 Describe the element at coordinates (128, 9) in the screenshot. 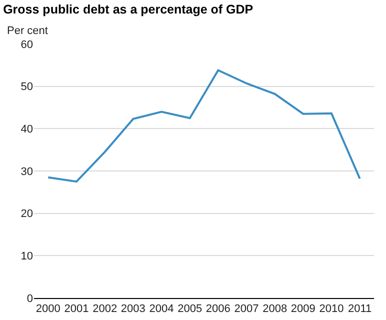

I see `chart-title: Gross public debt as a percentage of GDP` at that location.